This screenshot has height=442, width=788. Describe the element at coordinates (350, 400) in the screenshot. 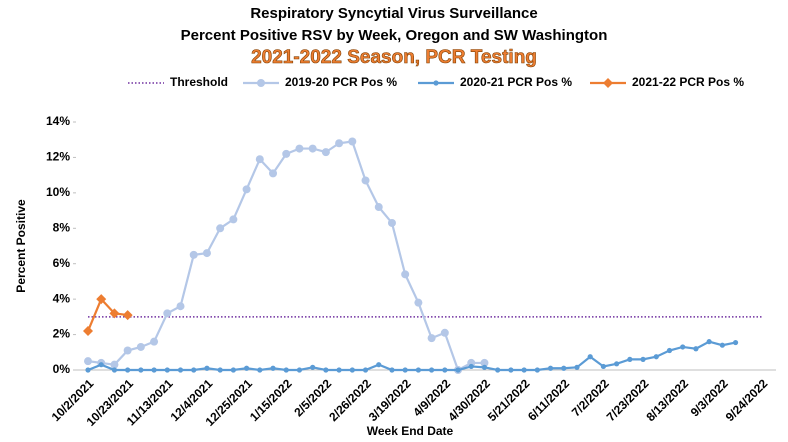

I see `x-tick-label: 2/26/2022` at that location.